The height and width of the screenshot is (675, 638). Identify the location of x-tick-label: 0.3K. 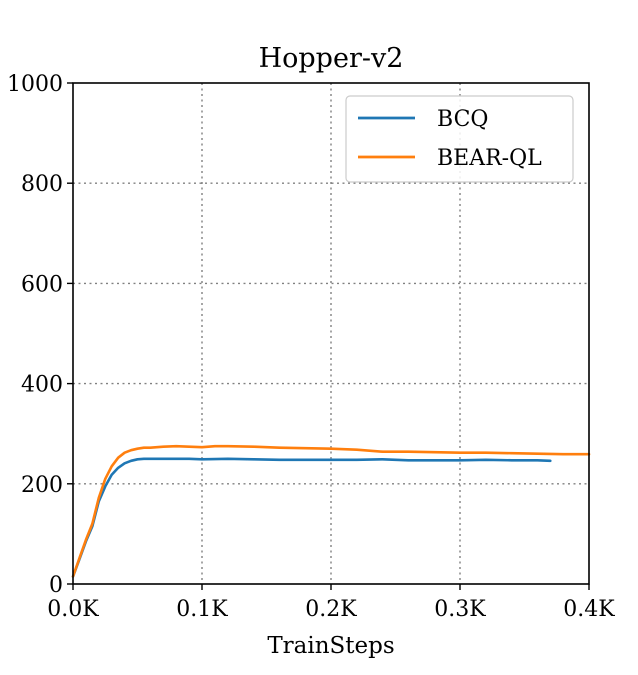
(460, 609).